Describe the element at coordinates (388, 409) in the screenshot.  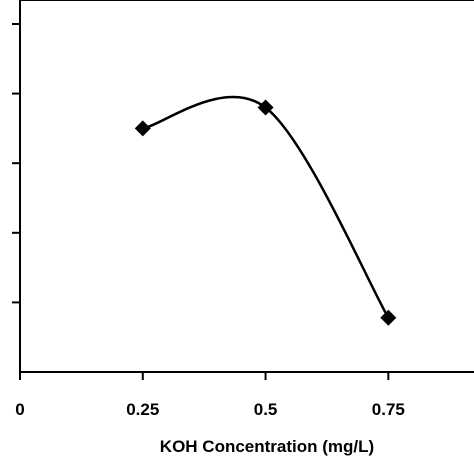
I see `x-tick-label: 0.75` at that location.